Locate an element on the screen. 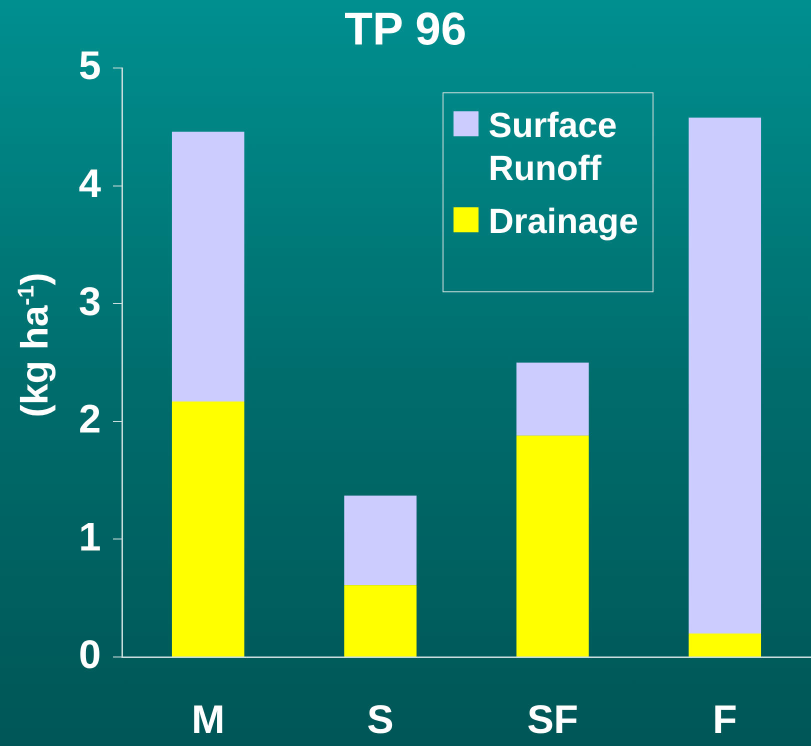  y-tick-label: 5 is located at coordinates (89, 66).